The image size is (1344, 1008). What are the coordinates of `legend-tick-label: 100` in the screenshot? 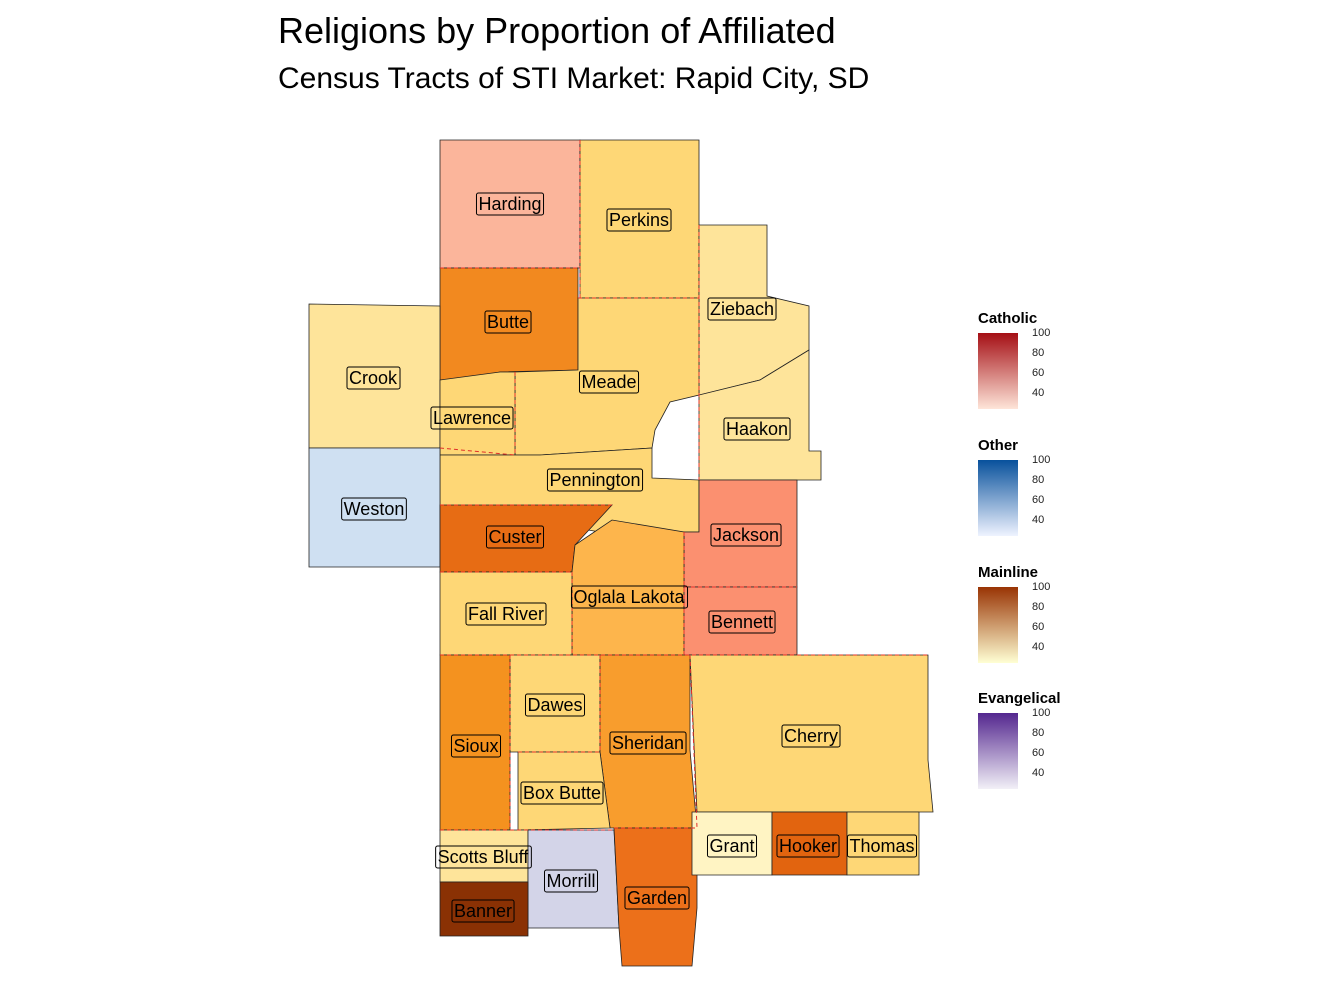 It's located at (1041, 333).